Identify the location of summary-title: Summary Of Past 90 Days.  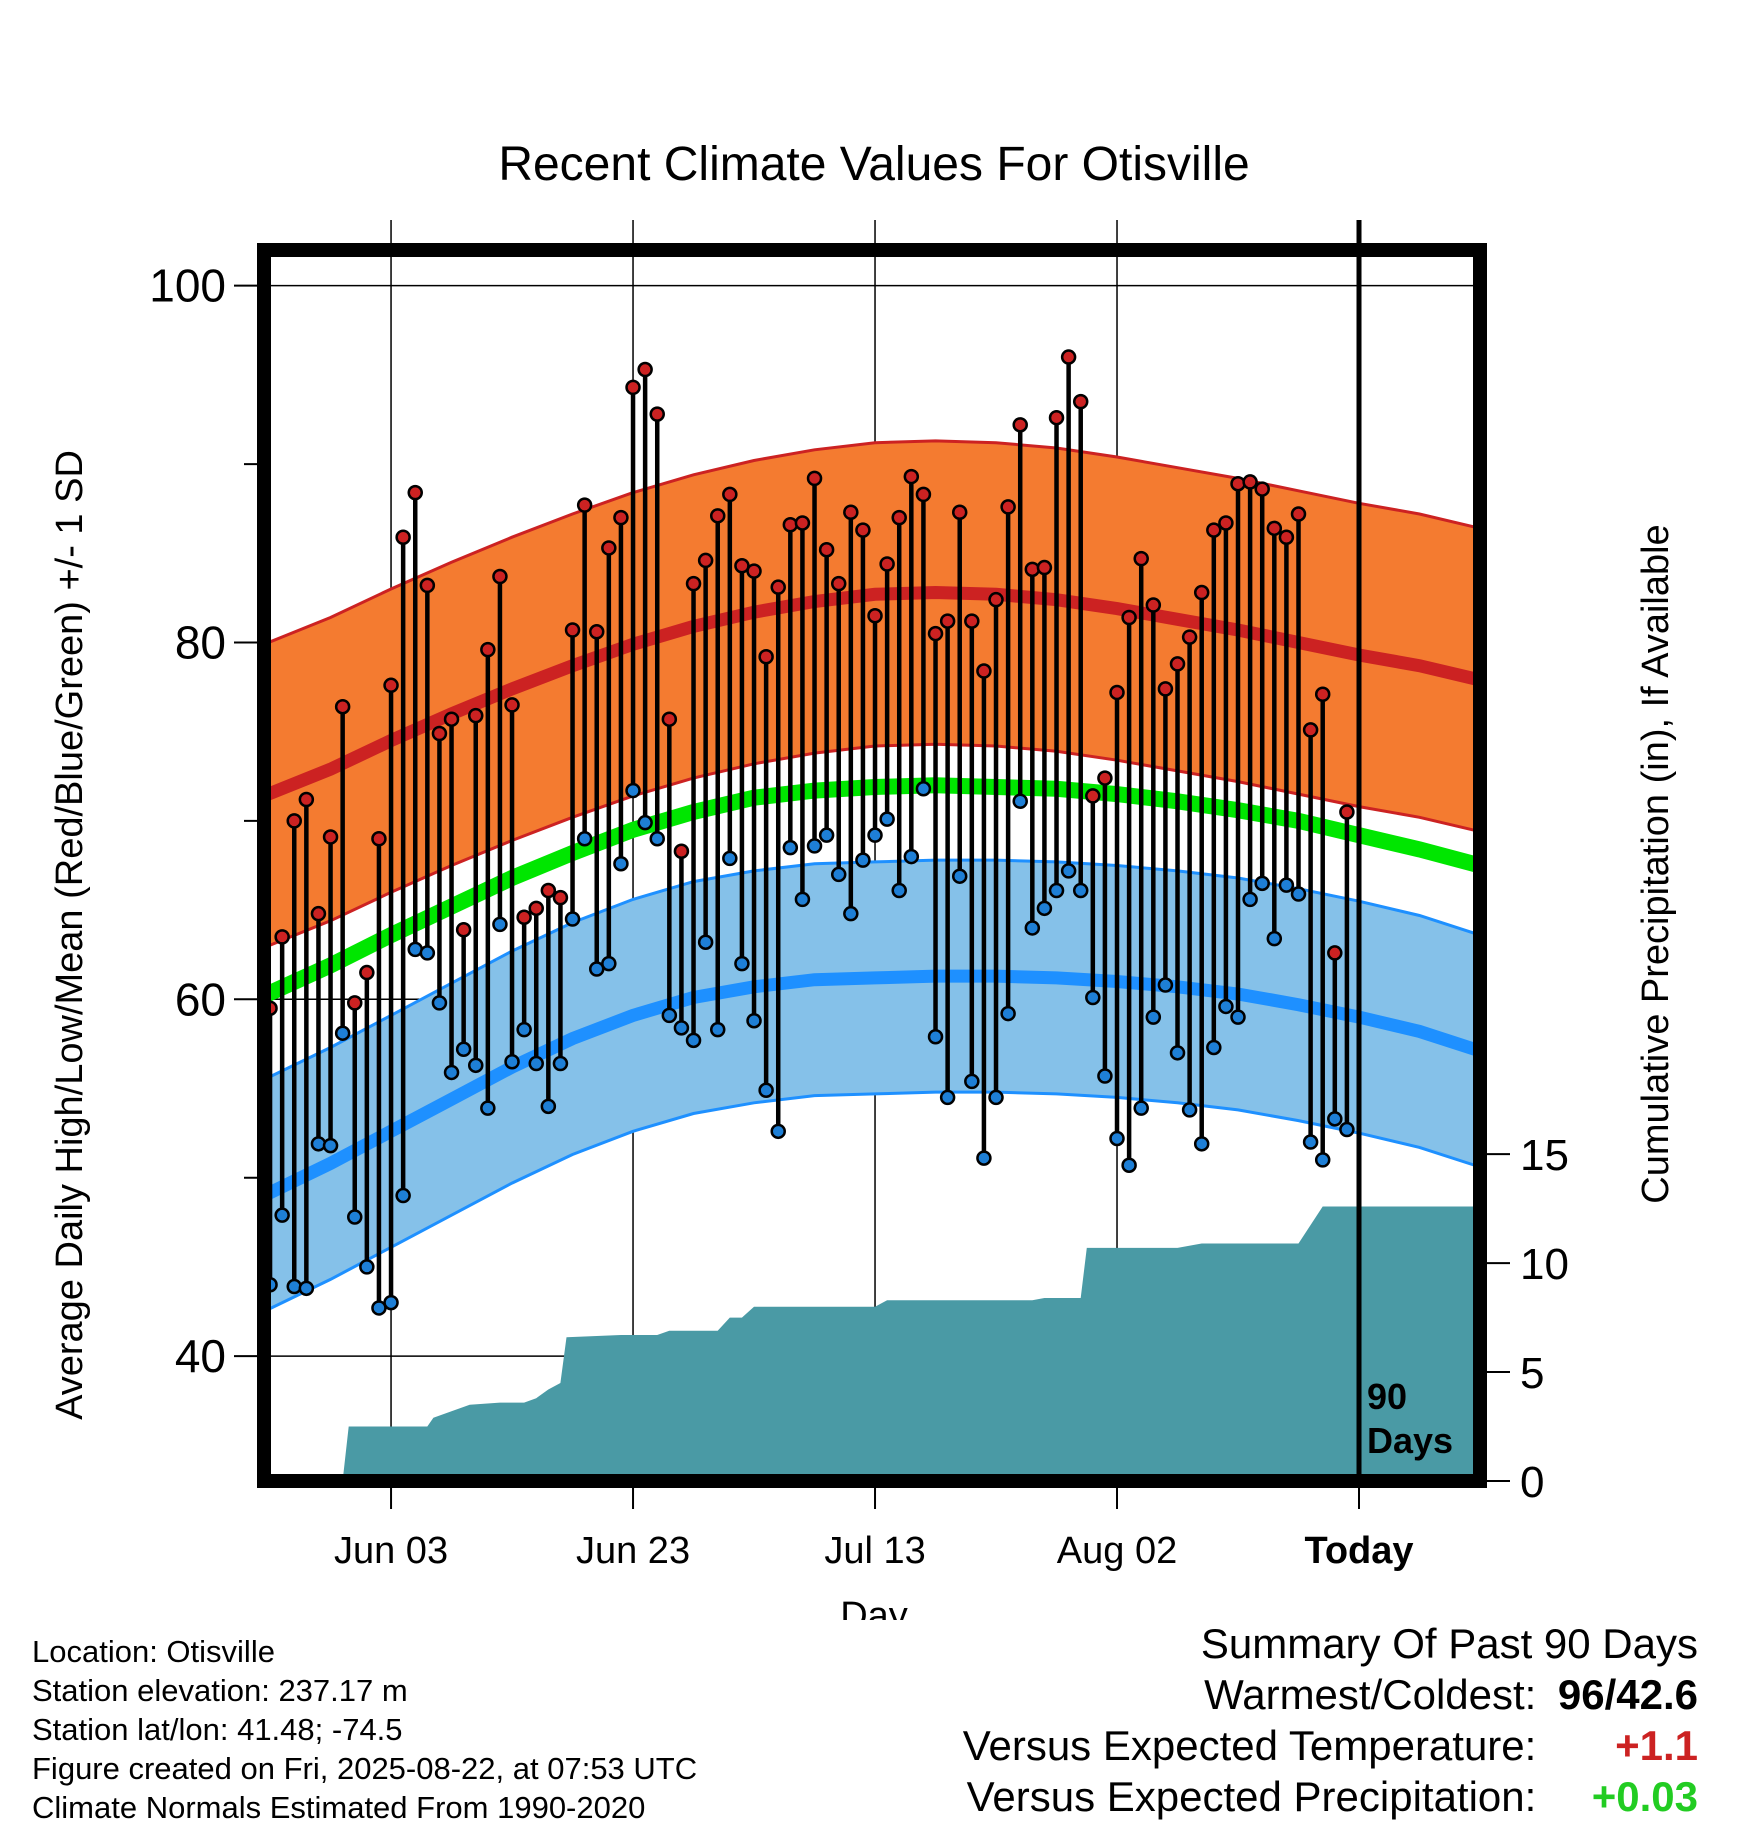
(1449, 1643).